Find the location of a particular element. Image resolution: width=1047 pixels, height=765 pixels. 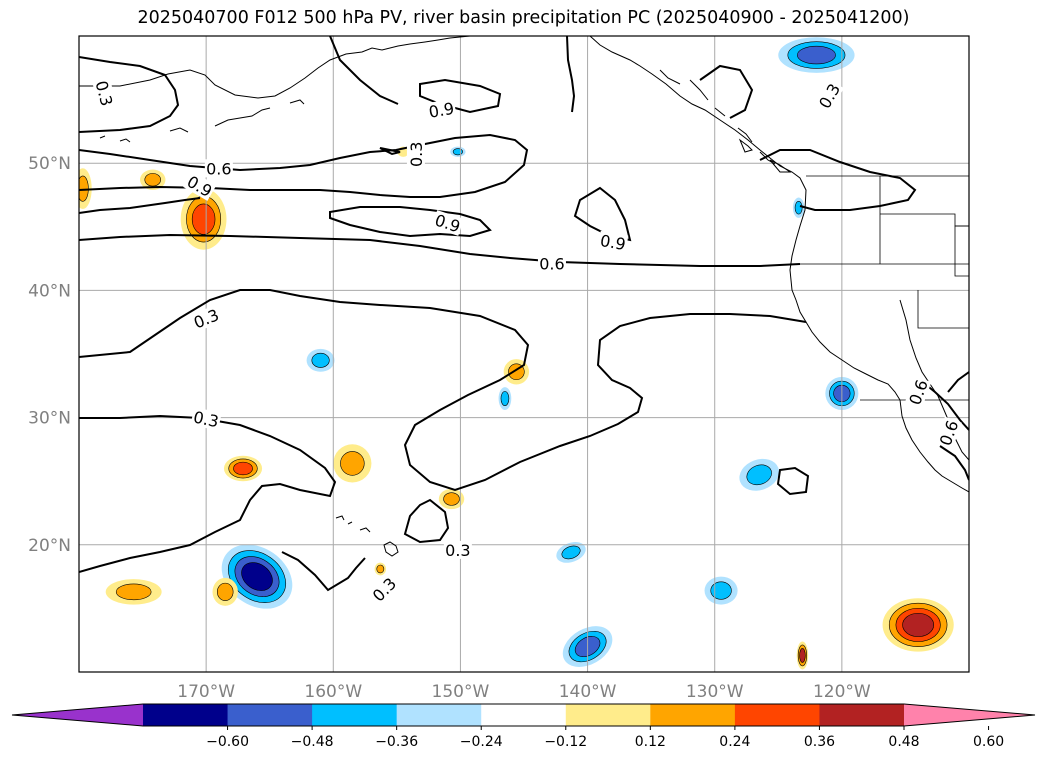

pv-contour-0.6-north is located at coordinates (304, 165).